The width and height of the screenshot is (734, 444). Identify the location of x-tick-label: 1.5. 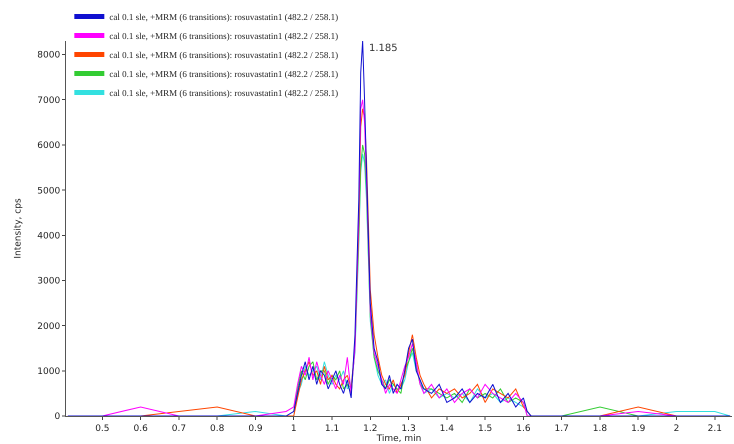
(485, 429).